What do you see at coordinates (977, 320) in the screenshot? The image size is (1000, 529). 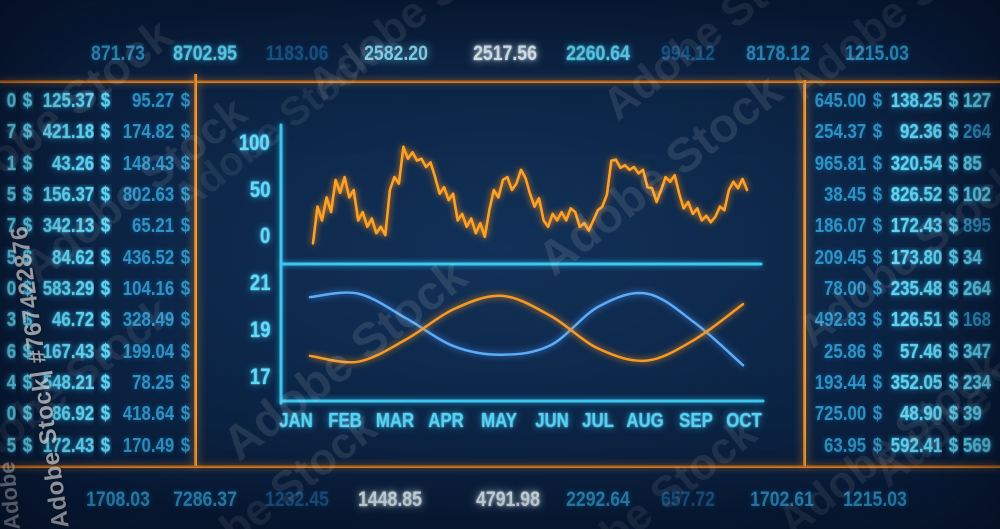 I see `price-clipped: 168` at bounding box center [977, 320].